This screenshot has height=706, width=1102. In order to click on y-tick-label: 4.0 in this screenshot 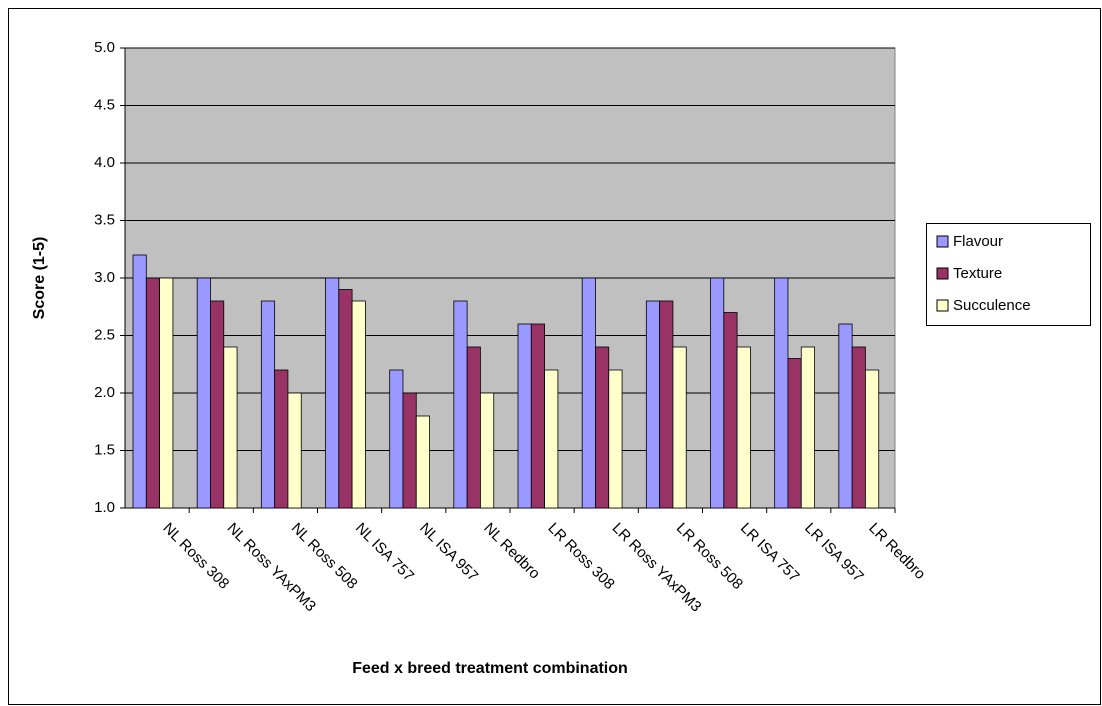, I will do `click(104, 162)`.